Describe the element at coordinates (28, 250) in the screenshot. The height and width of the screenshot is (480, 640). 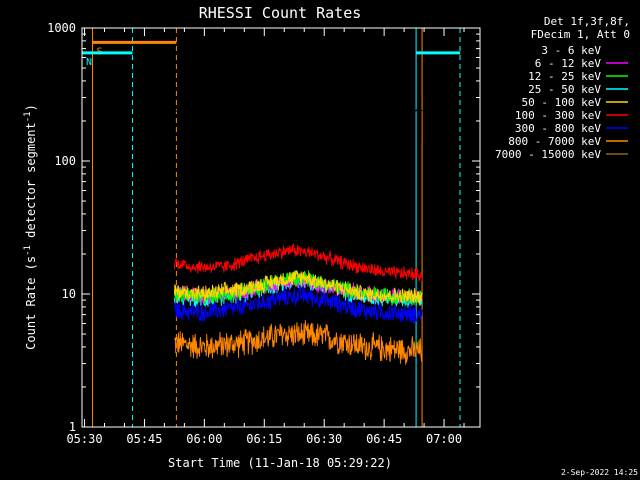
I see `y-axis-label-exponent-1: -1` at that location.